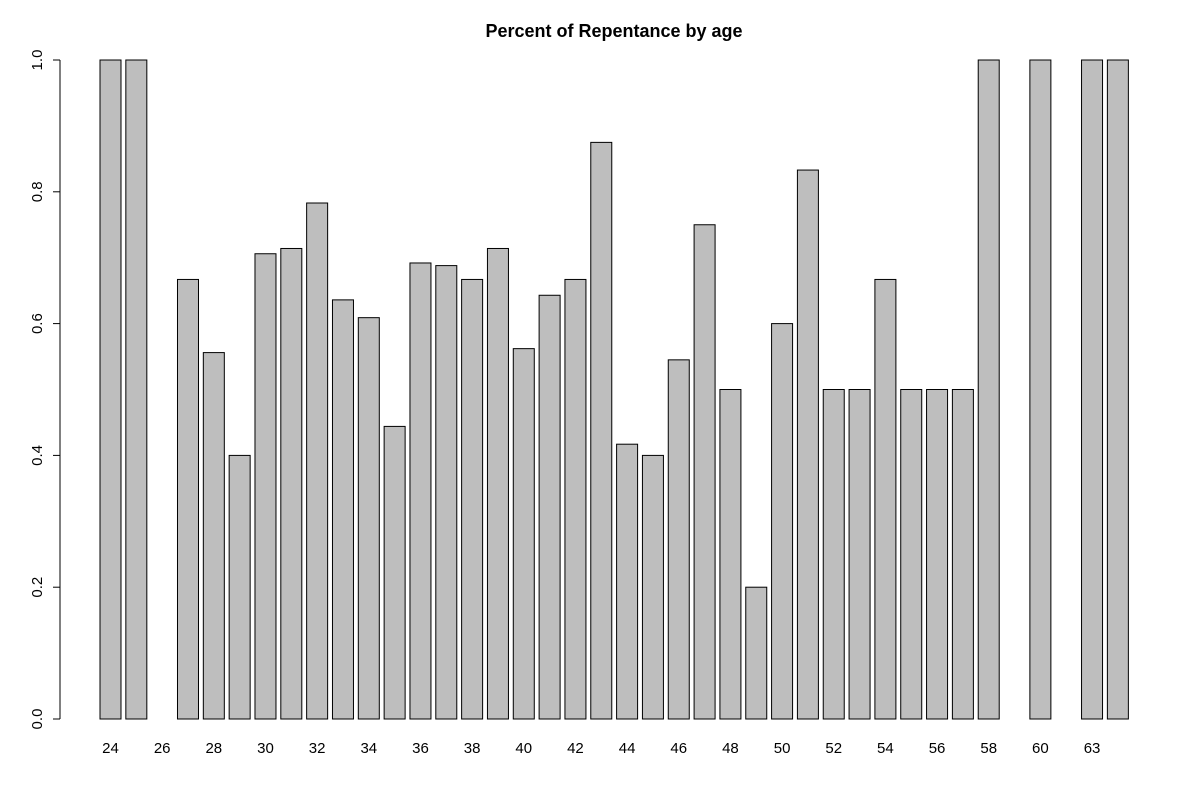 Image resolution: width=1200 pixels, height=800 pixels. I want to click on y-tick-label: 0.8, so click(37, 191).